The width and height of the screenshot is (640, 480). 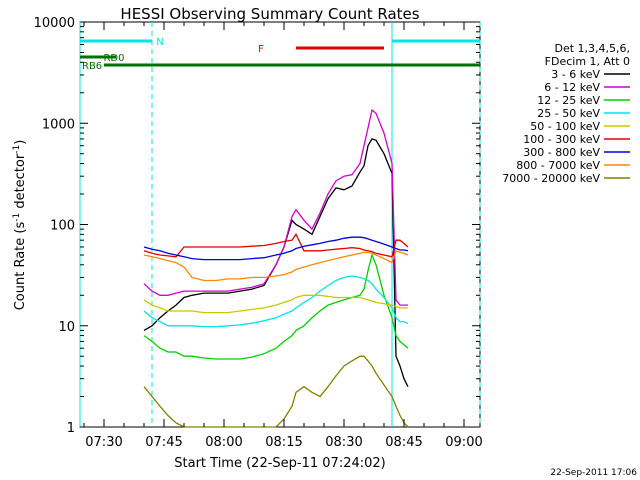 I want to click on legend-entry-label: 800 - 7000 keV, so click(x=558, y=165).